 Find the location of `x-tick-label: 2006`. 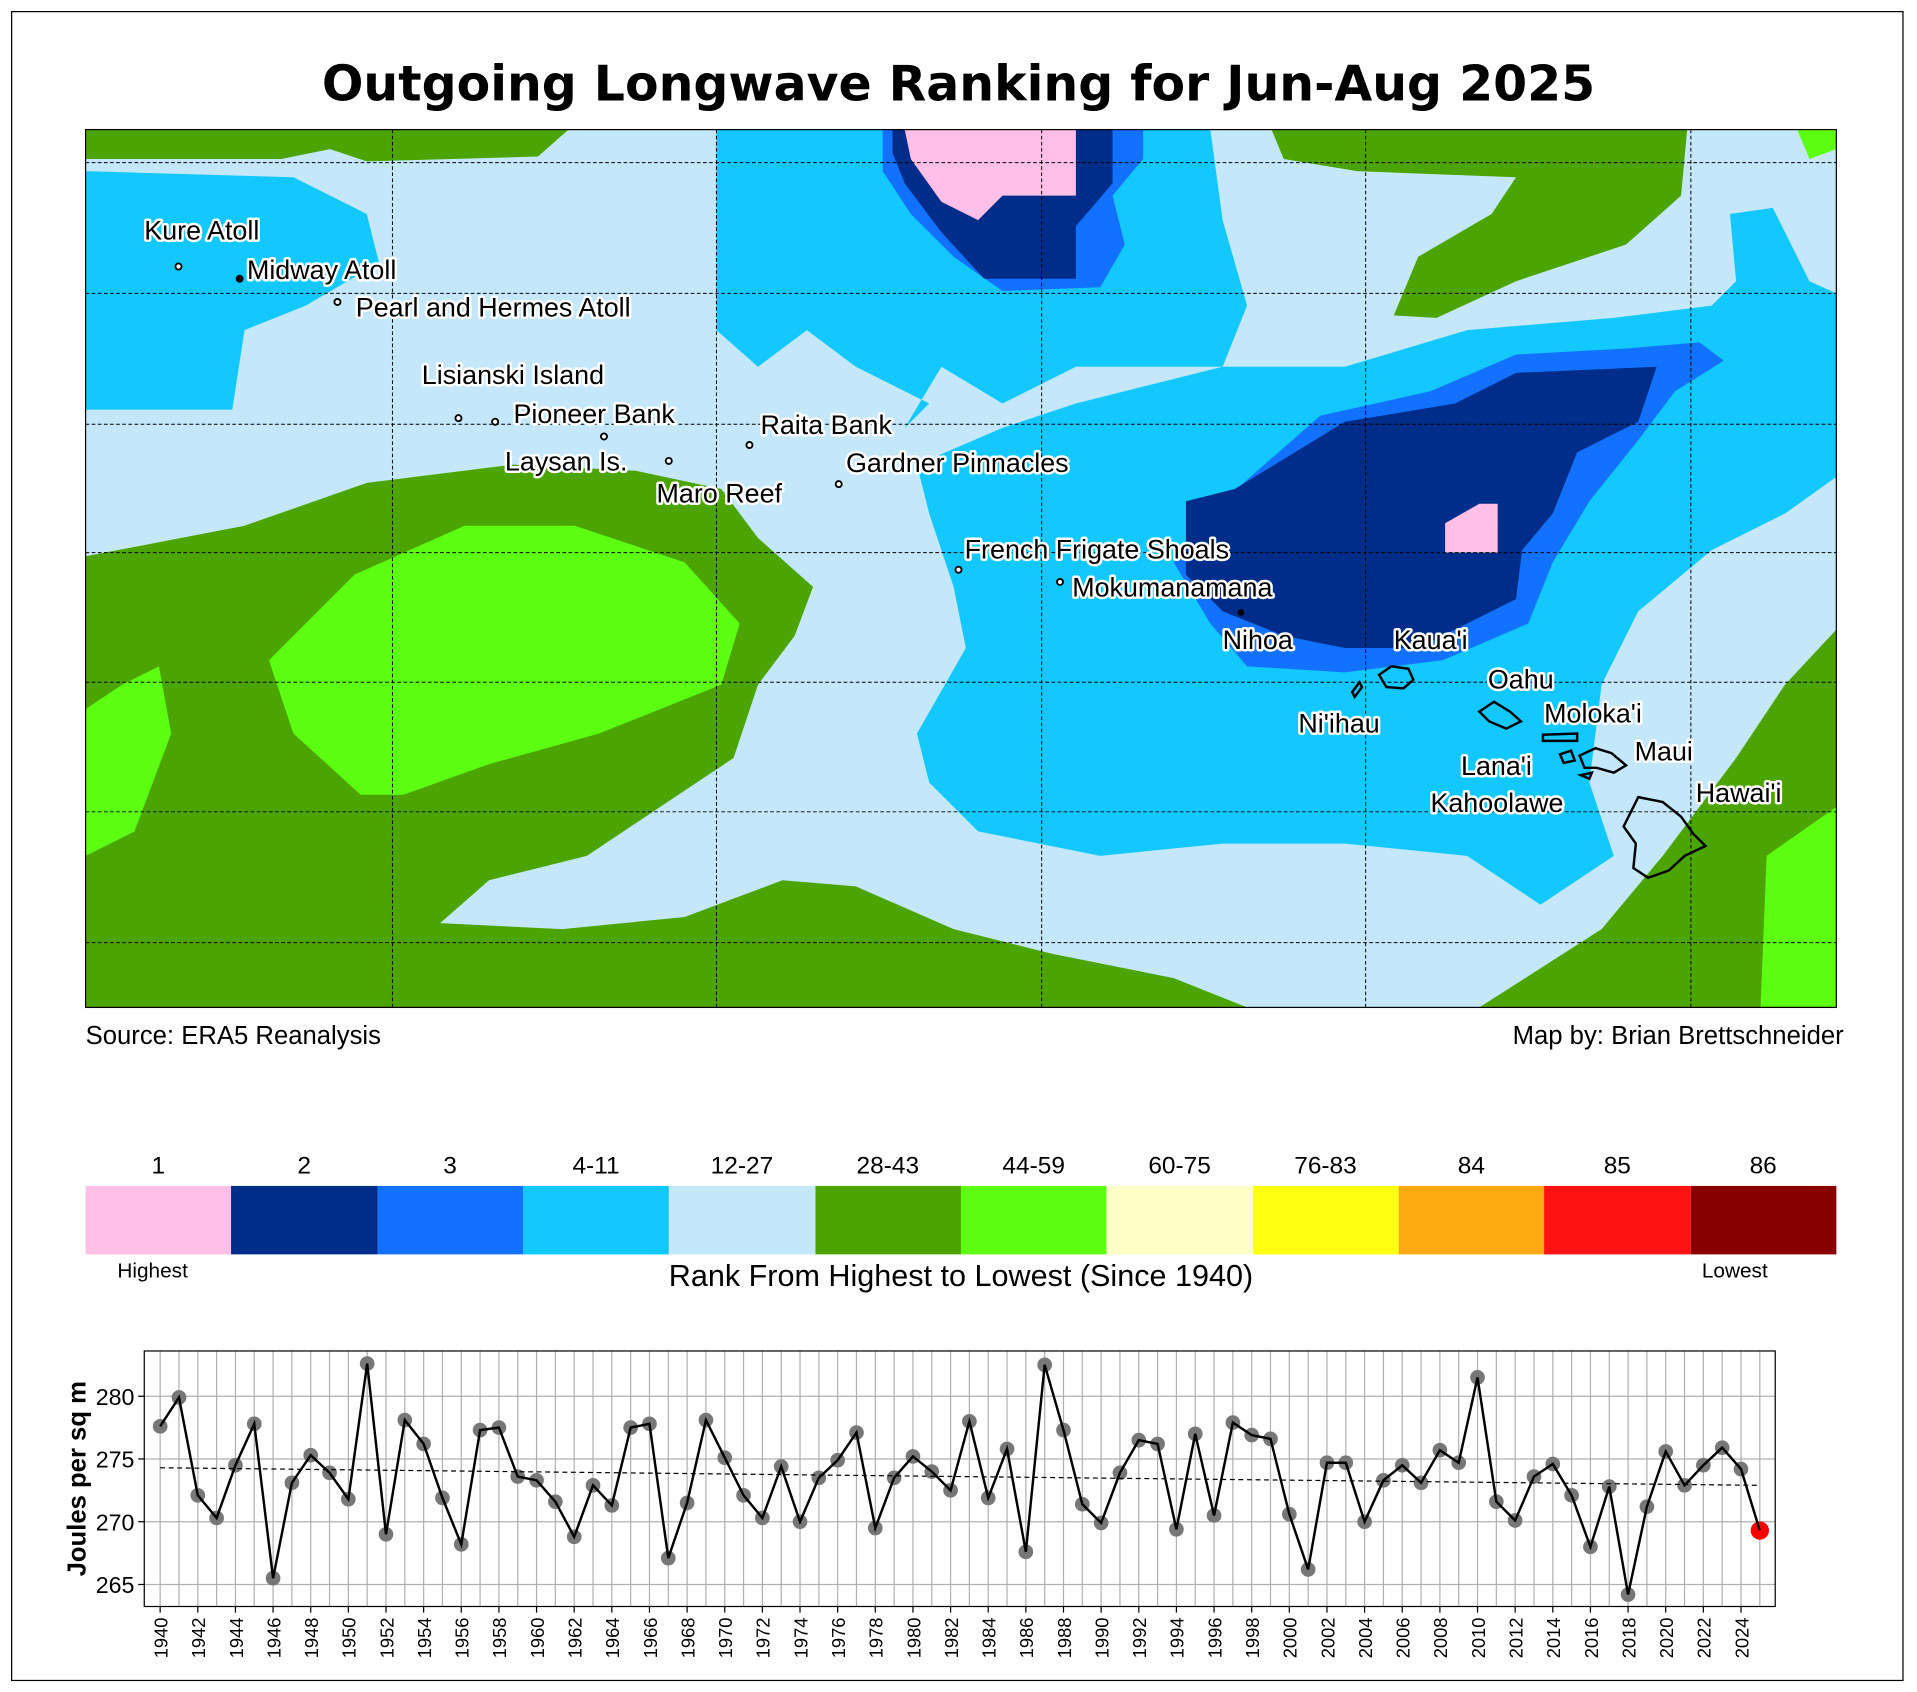

x-tick-label: 2006 is located at coordinates (1403, 1637).